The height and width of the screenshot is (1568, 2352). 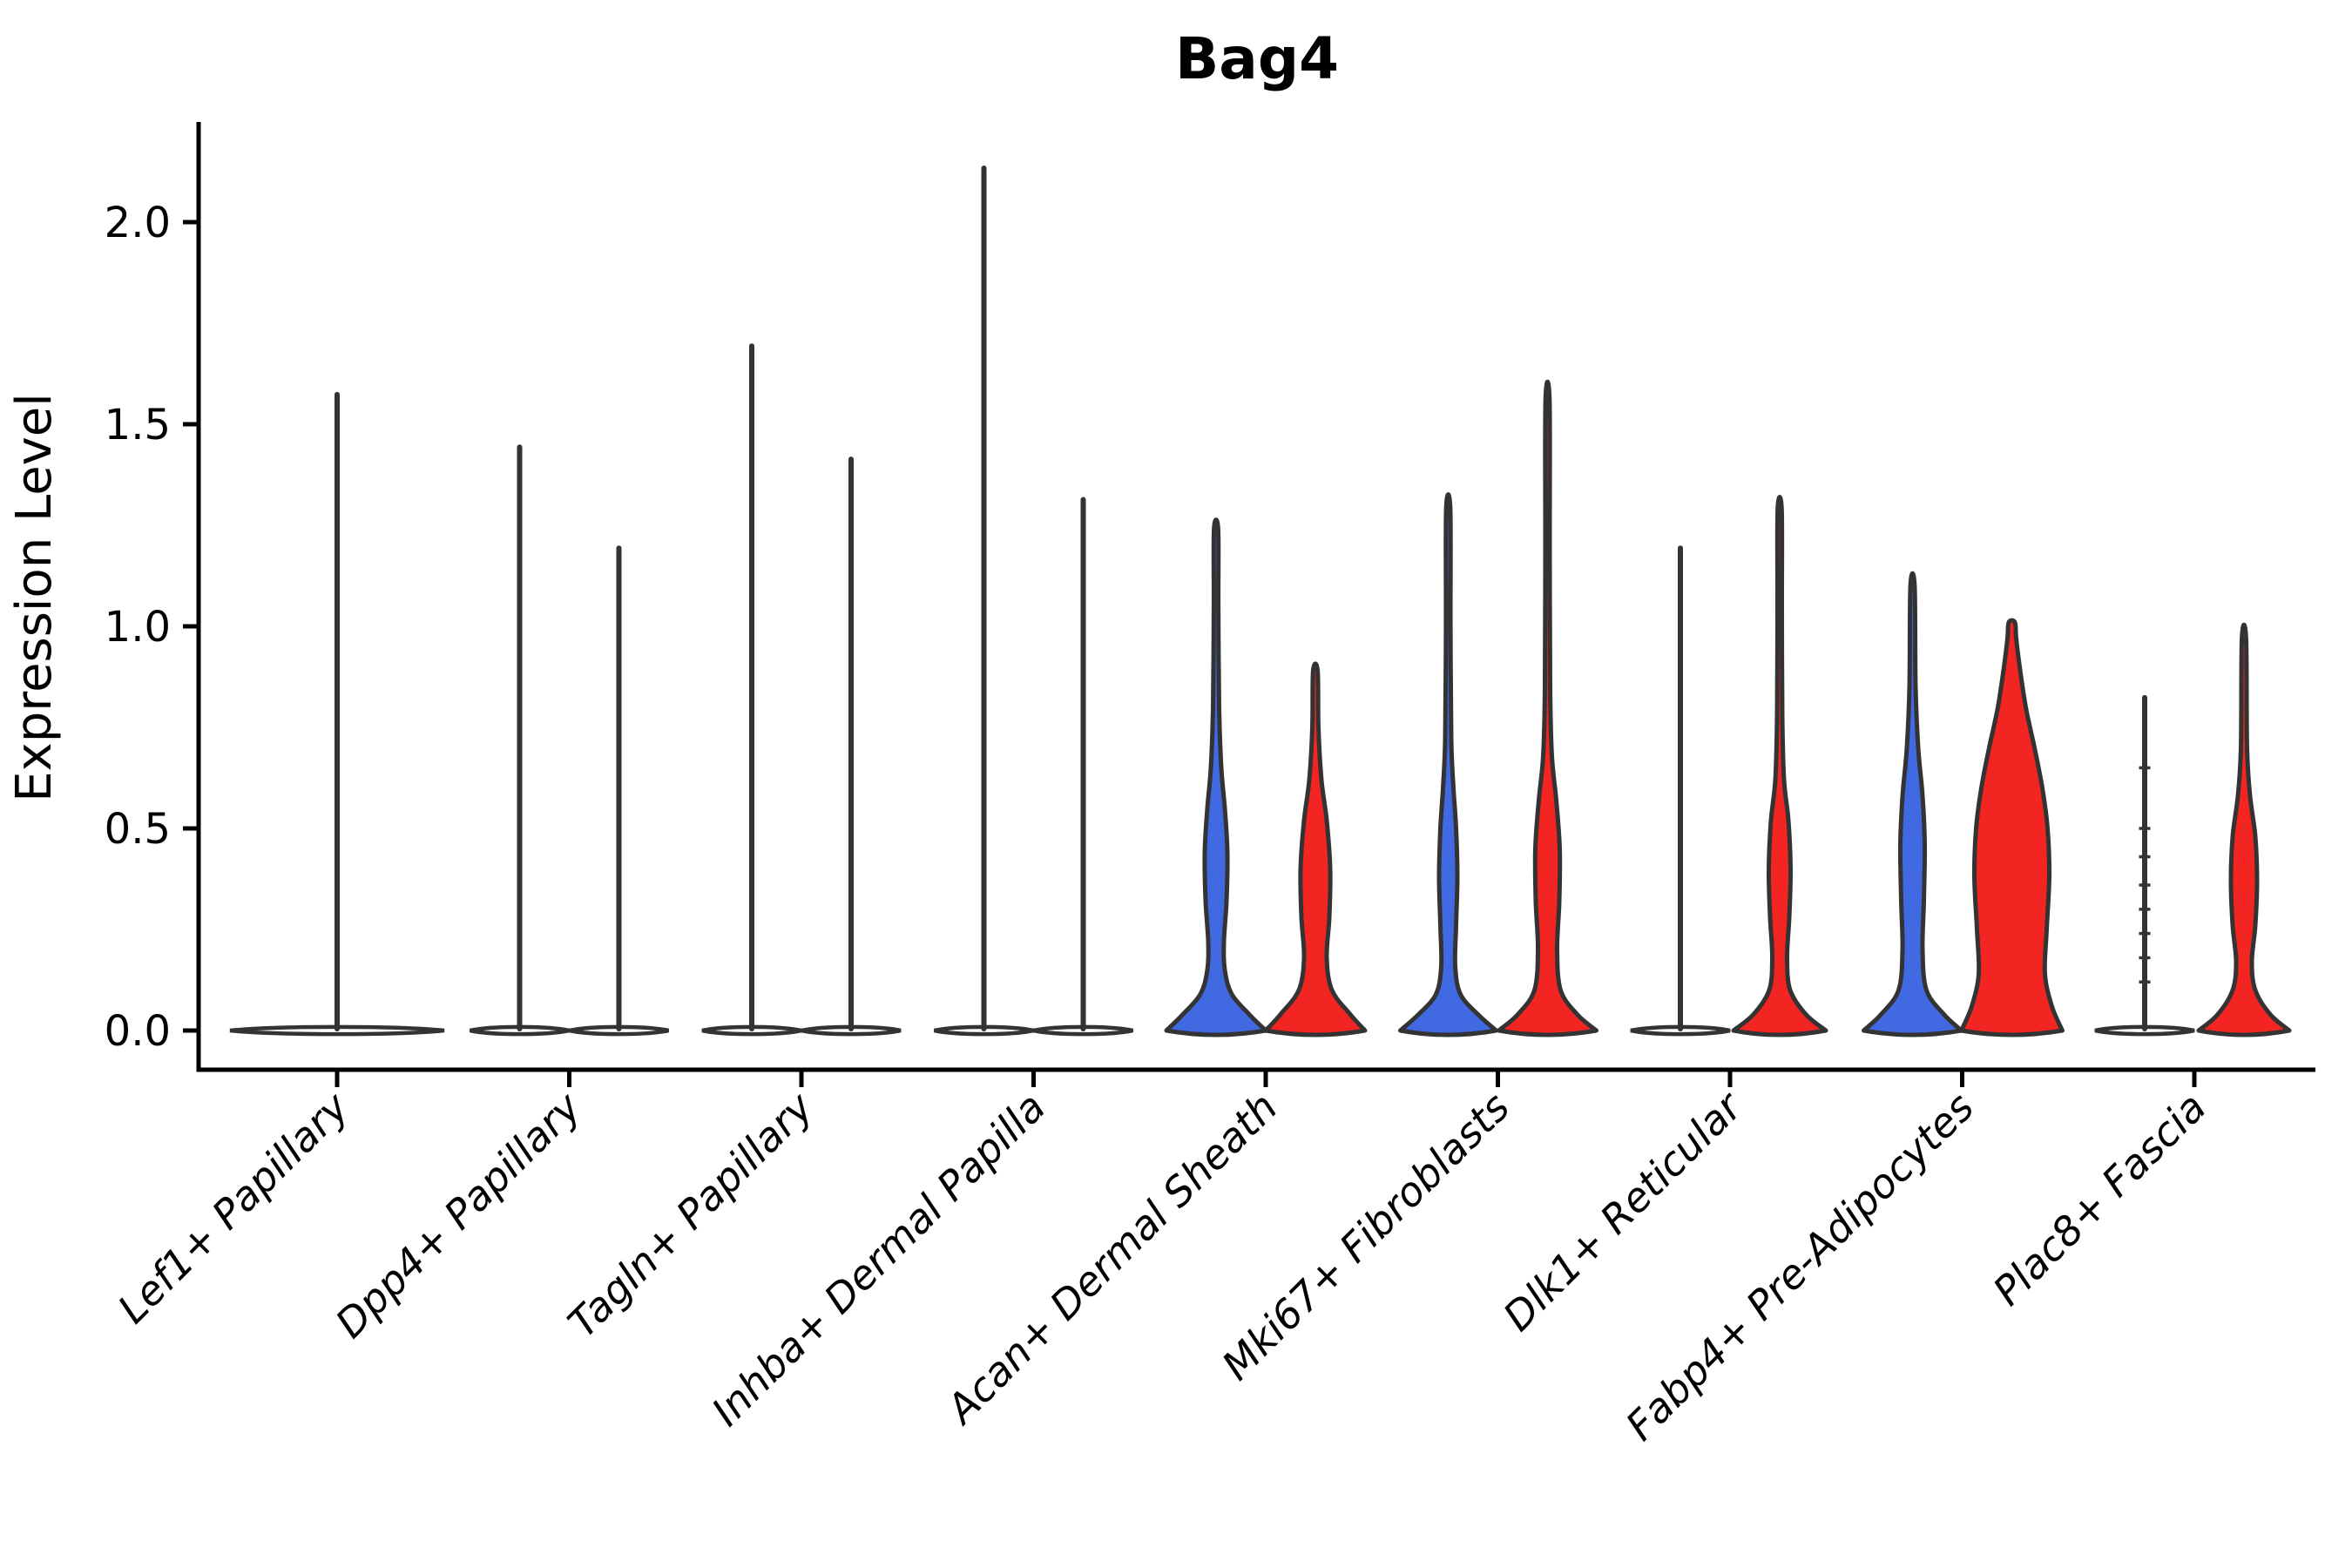 What do you see at coordinates (138, 628) in the screenshot?
I see `y-tick-label-1.0: 1.0` at bounding box center [138, 628].